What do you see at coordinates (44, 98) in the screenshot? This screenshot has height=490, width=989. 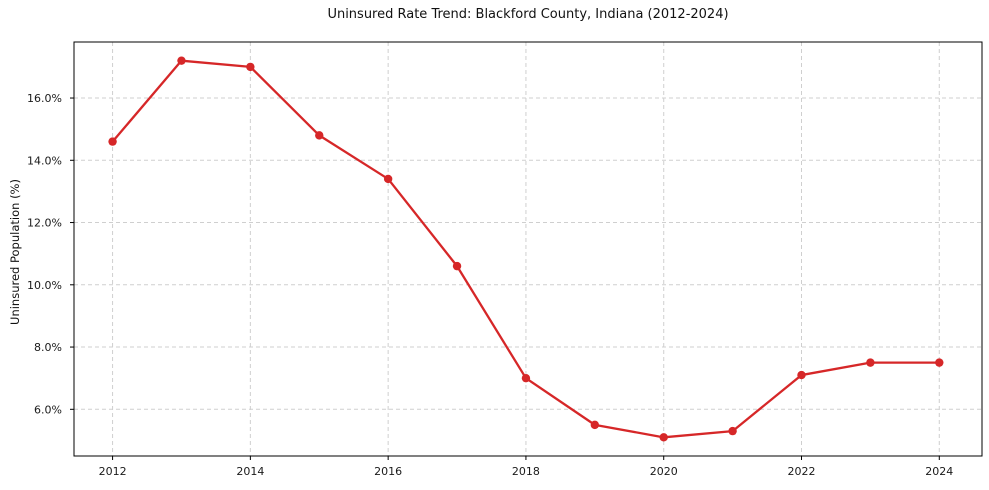 I see `y-tick-label: 16.0%` at bounding box center [44, 98].